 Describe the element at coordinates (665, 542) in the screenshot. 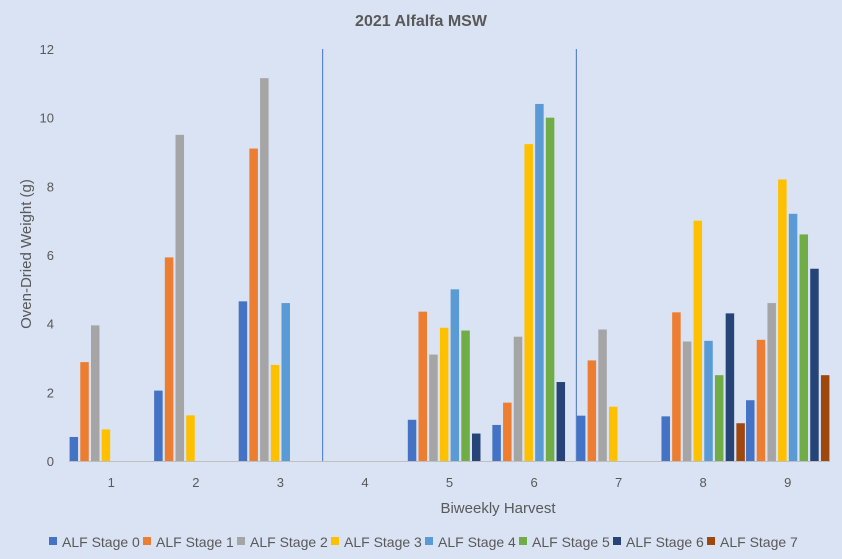

I see `legend-label: ALF Stage 6` at that location.